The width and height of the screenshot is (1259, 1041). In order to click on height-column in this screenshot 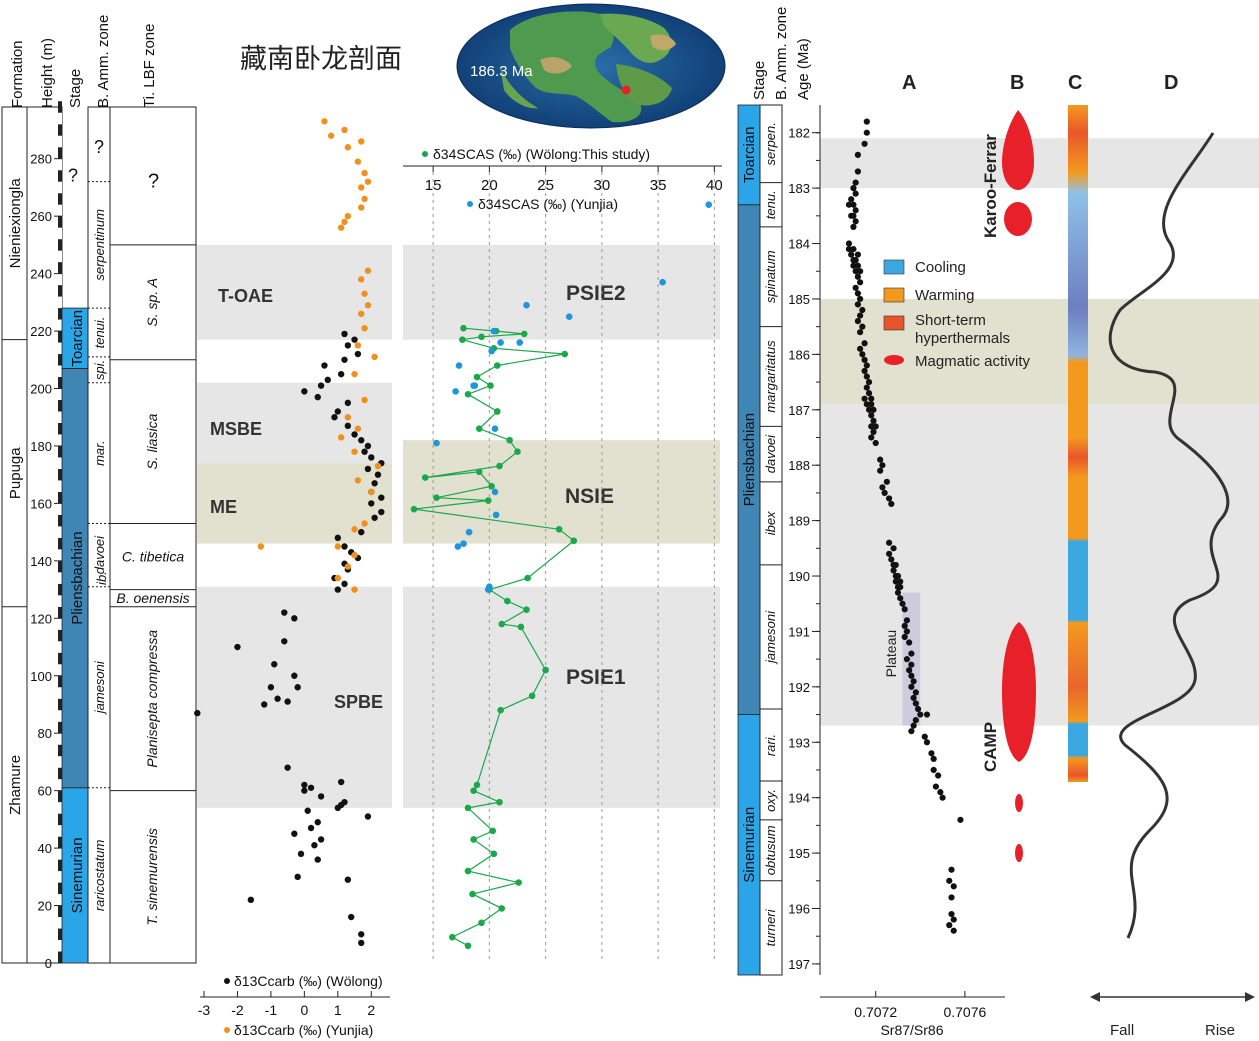, I will do `click(44, 535)`.